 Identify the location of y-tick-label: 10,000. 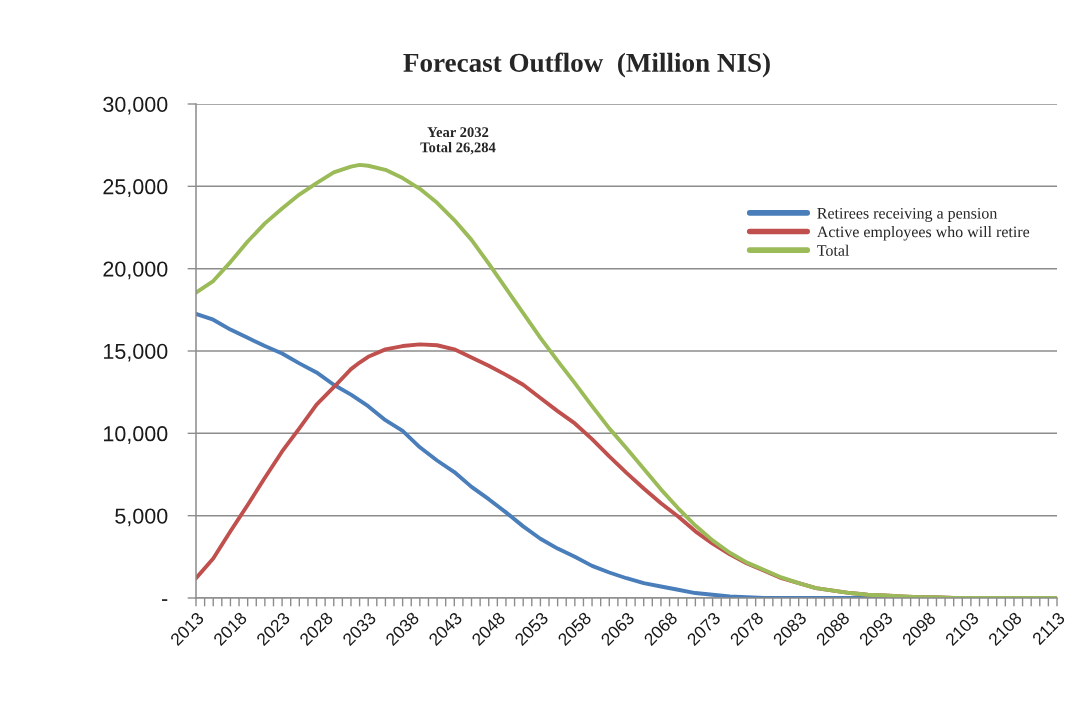
(136, 435).